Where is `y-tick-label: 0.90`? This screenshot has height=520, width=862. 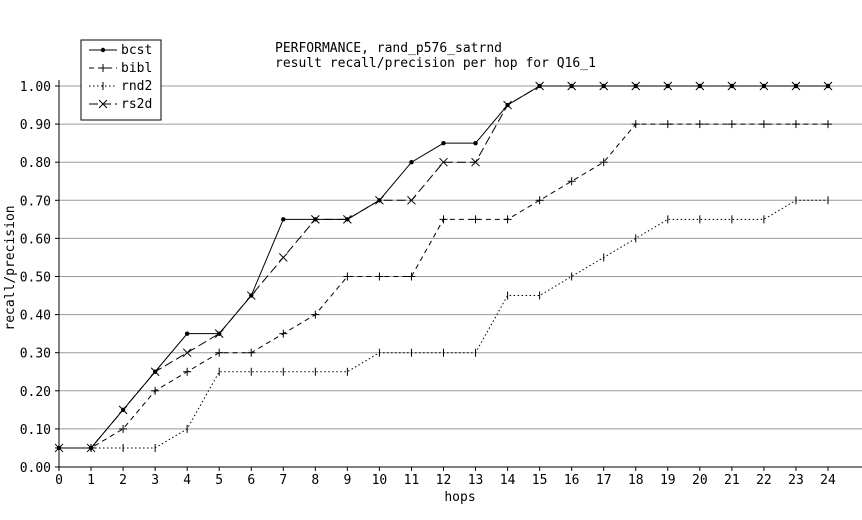
y-tick-label: 0.90 is located at coordinates (35, 125).